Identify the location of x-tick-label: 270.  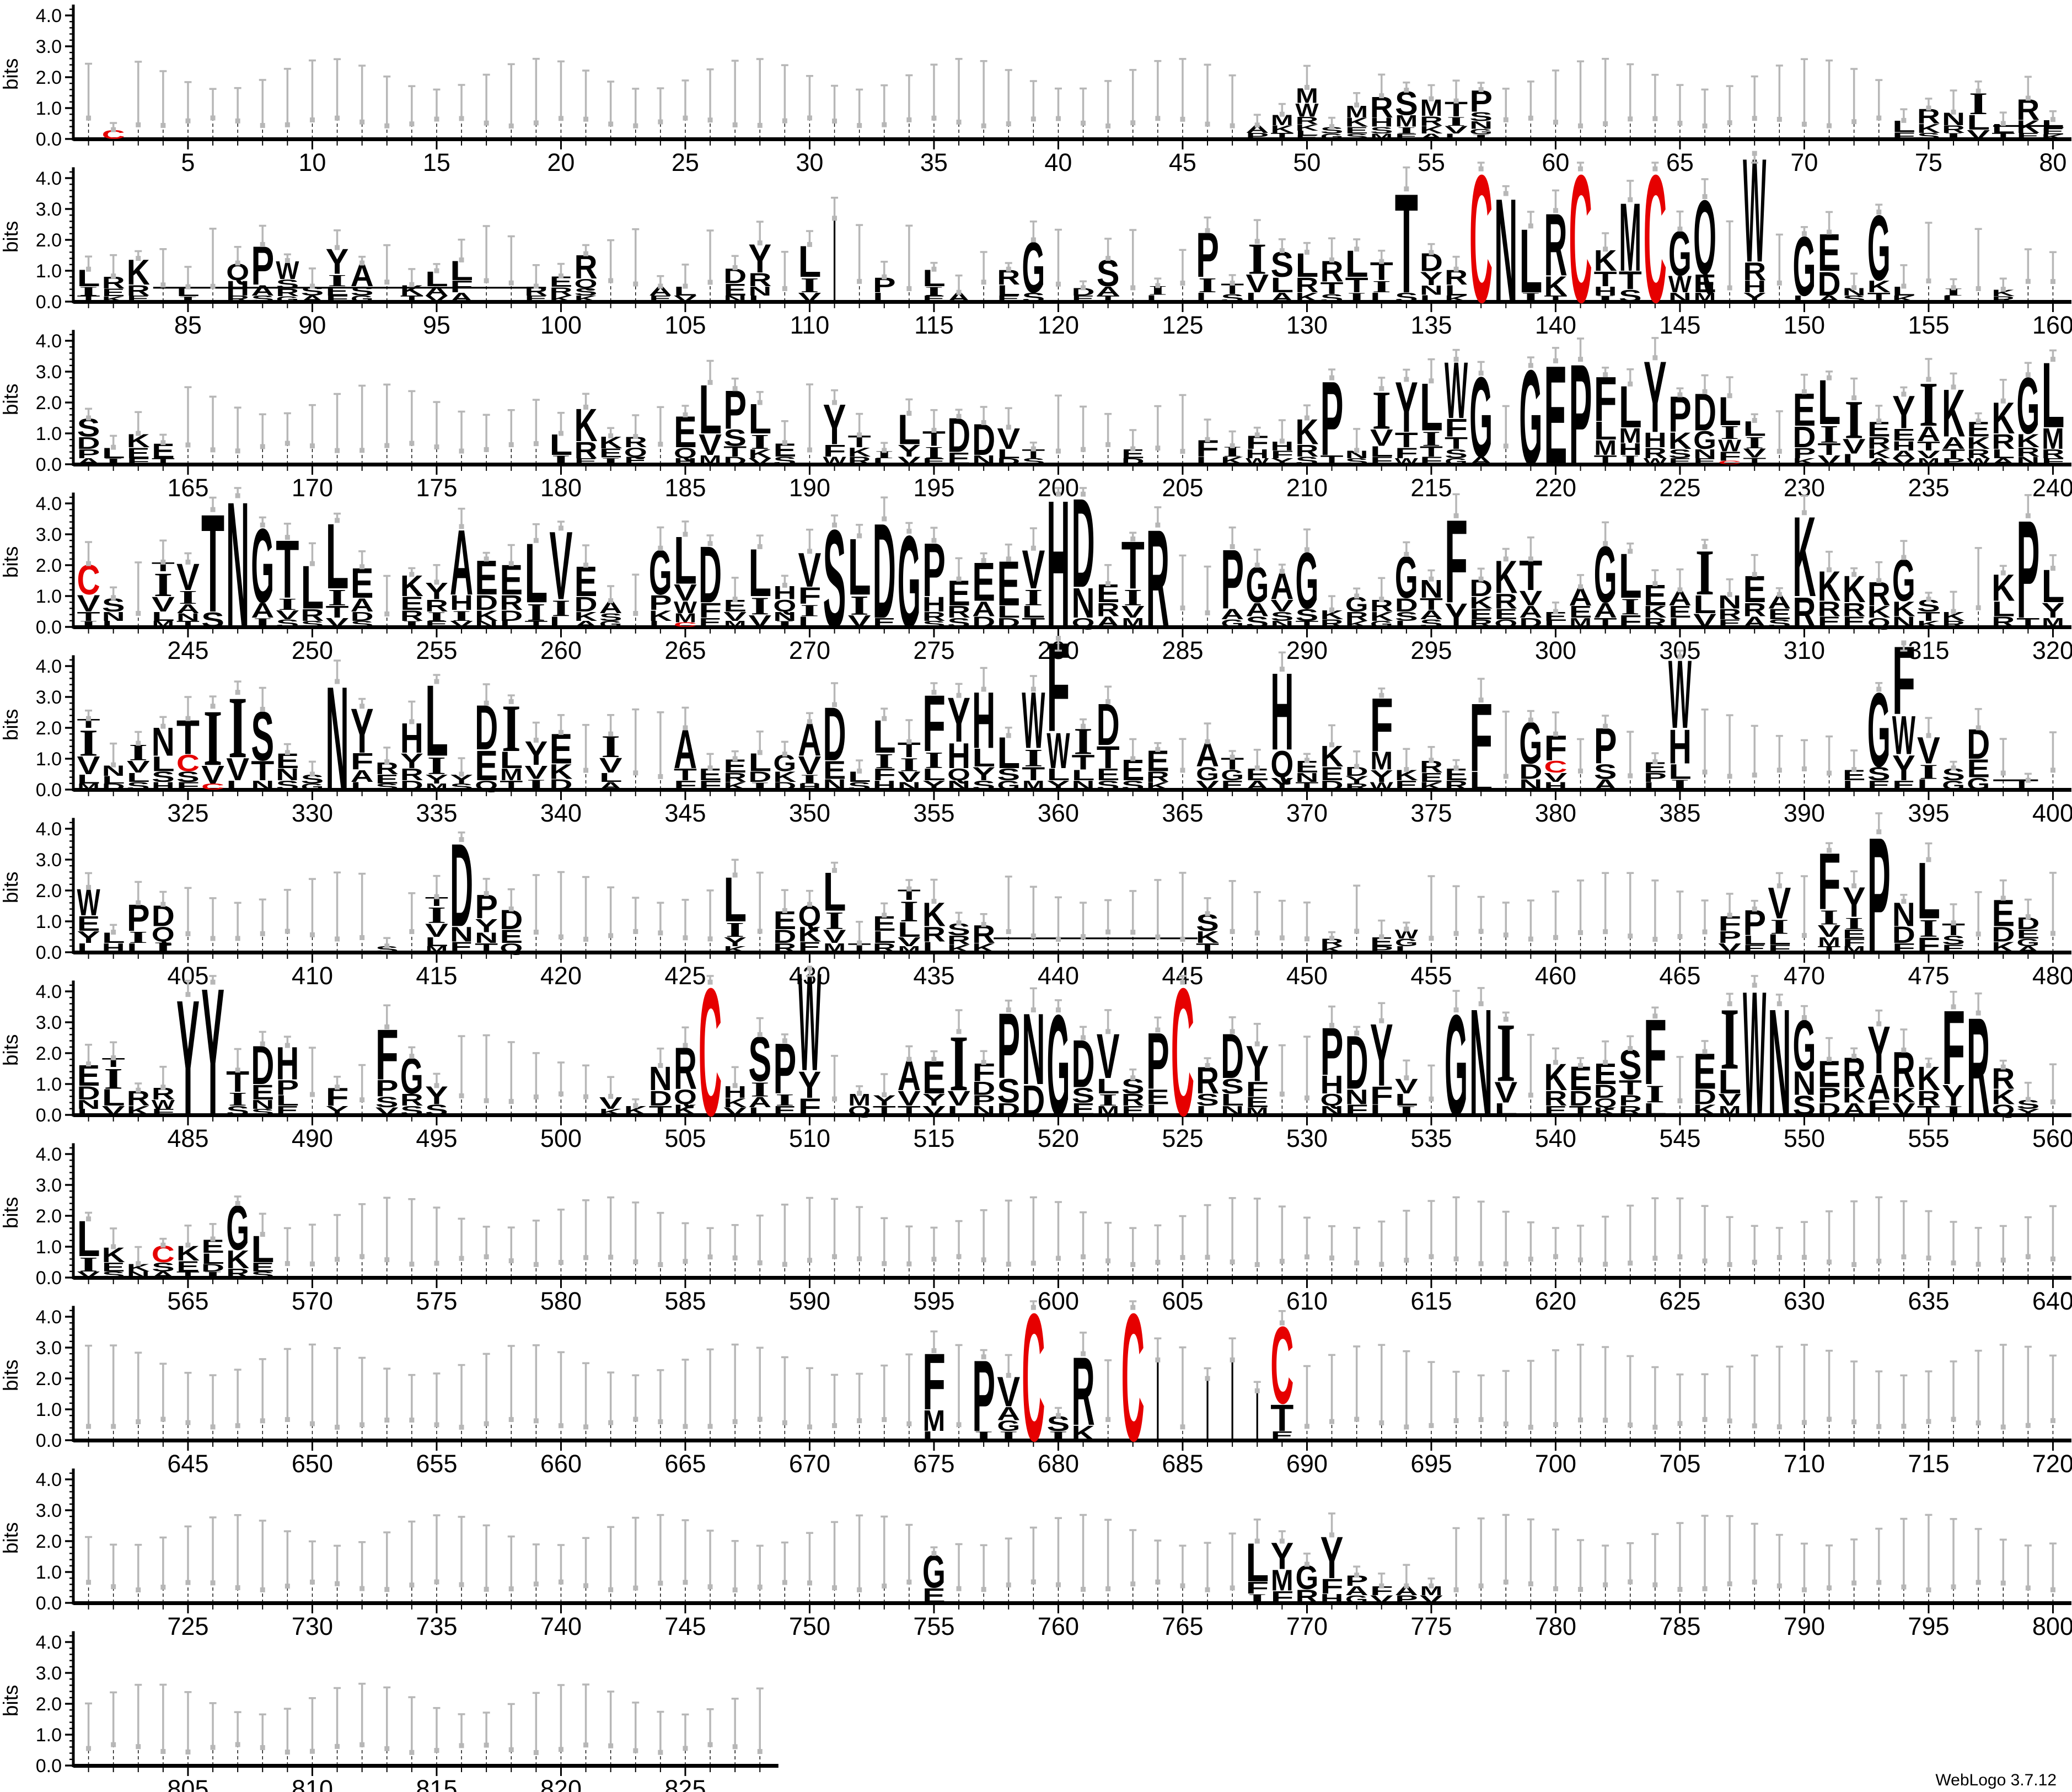
(809, 650).